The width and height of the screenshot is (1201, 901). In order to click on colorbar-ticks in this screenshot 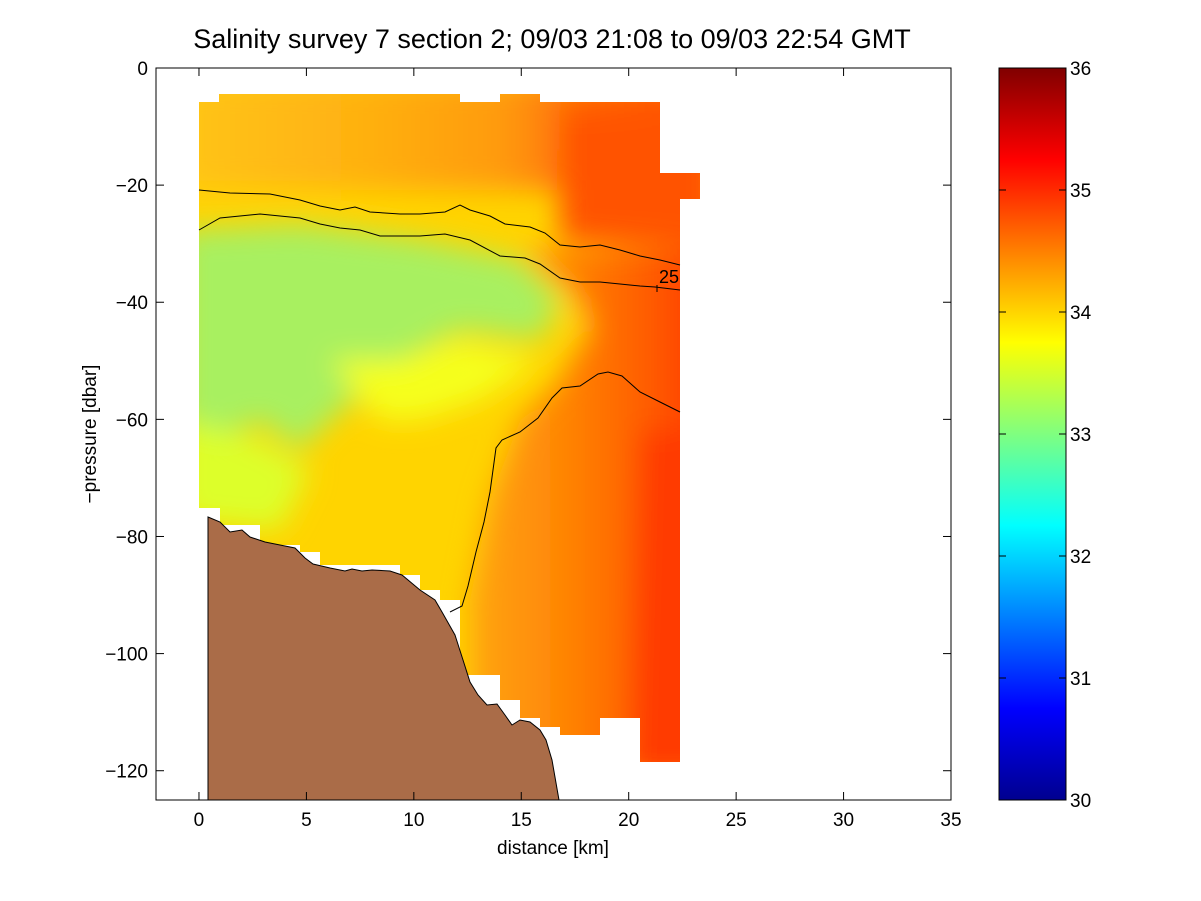, I will do `click(1032, 434)`.